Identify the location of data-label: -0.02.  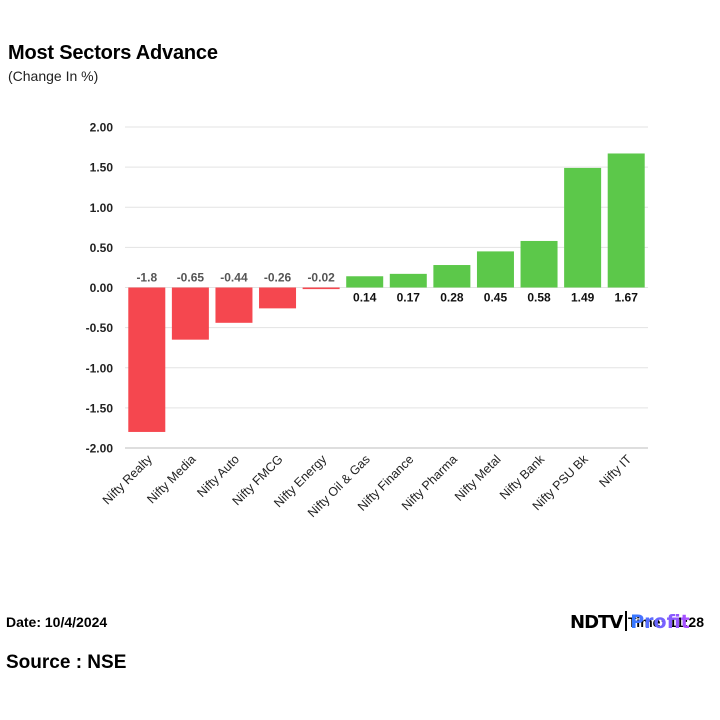
(321, 278).